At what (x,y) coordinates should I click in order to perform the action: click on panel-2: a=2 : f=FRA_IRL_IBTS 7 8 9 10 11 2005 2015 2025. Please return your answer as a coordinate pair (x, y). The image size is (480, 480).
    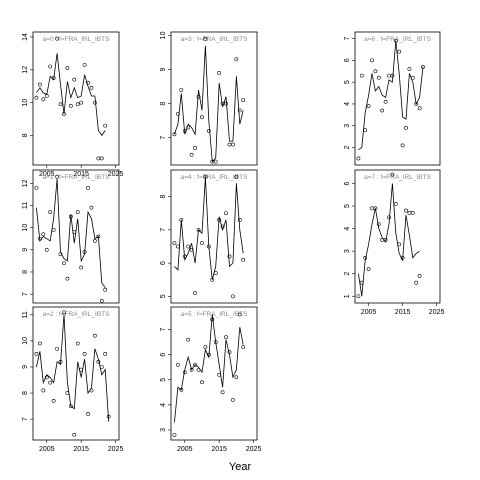
    Looking at the image, I should click on (72, 379).